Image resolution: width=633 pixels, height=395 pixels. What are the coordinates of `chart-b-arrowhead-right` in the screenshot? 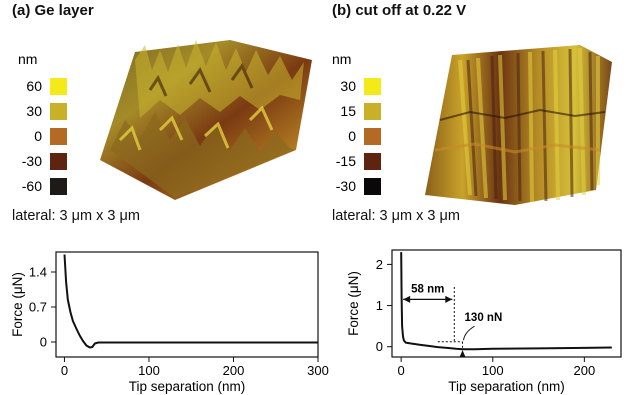 It's located at (449, 299).